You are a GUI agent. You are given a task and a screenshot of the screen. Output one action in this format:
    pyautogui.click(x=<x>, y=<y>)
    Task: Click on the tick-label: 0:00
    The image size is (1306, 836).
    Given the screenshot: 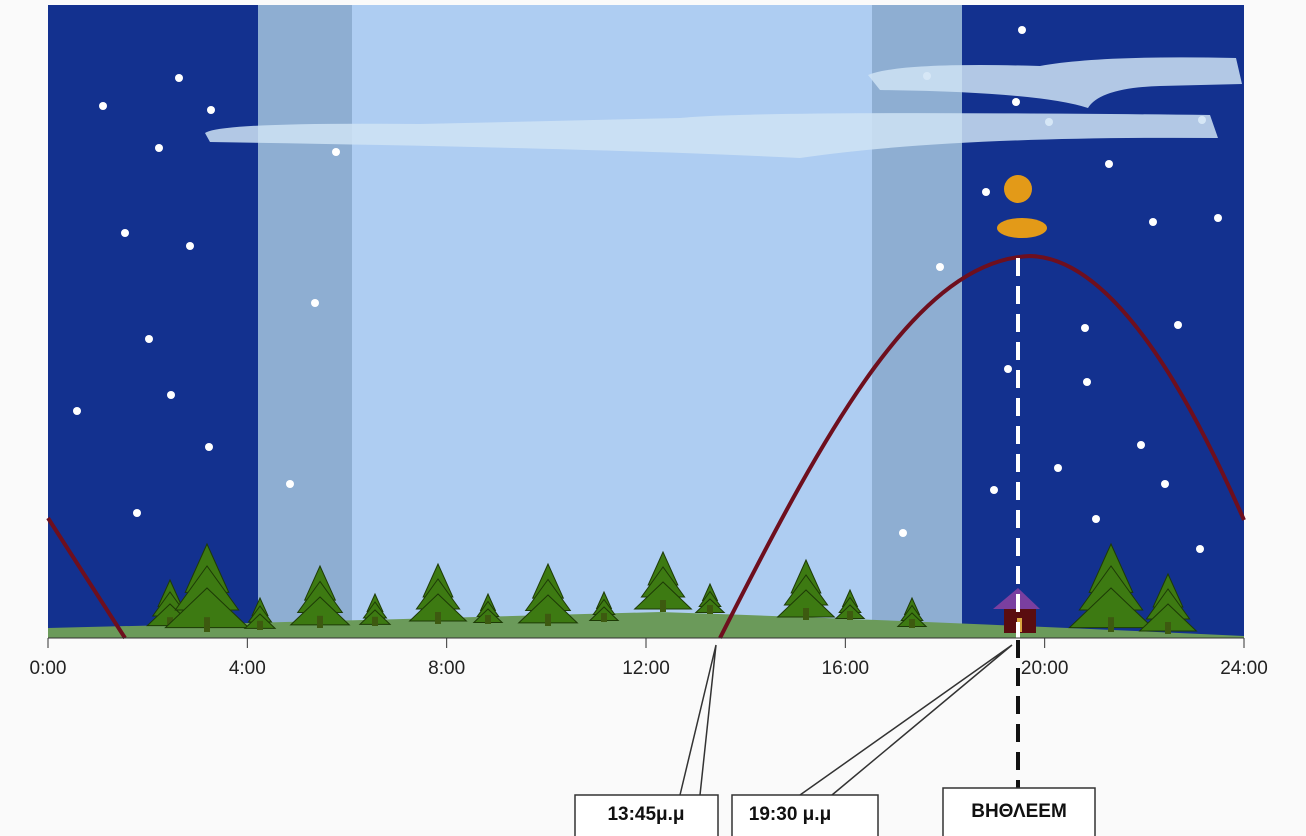 What is the action you would take?
    pyautogui.click(x=48, y=668)
    